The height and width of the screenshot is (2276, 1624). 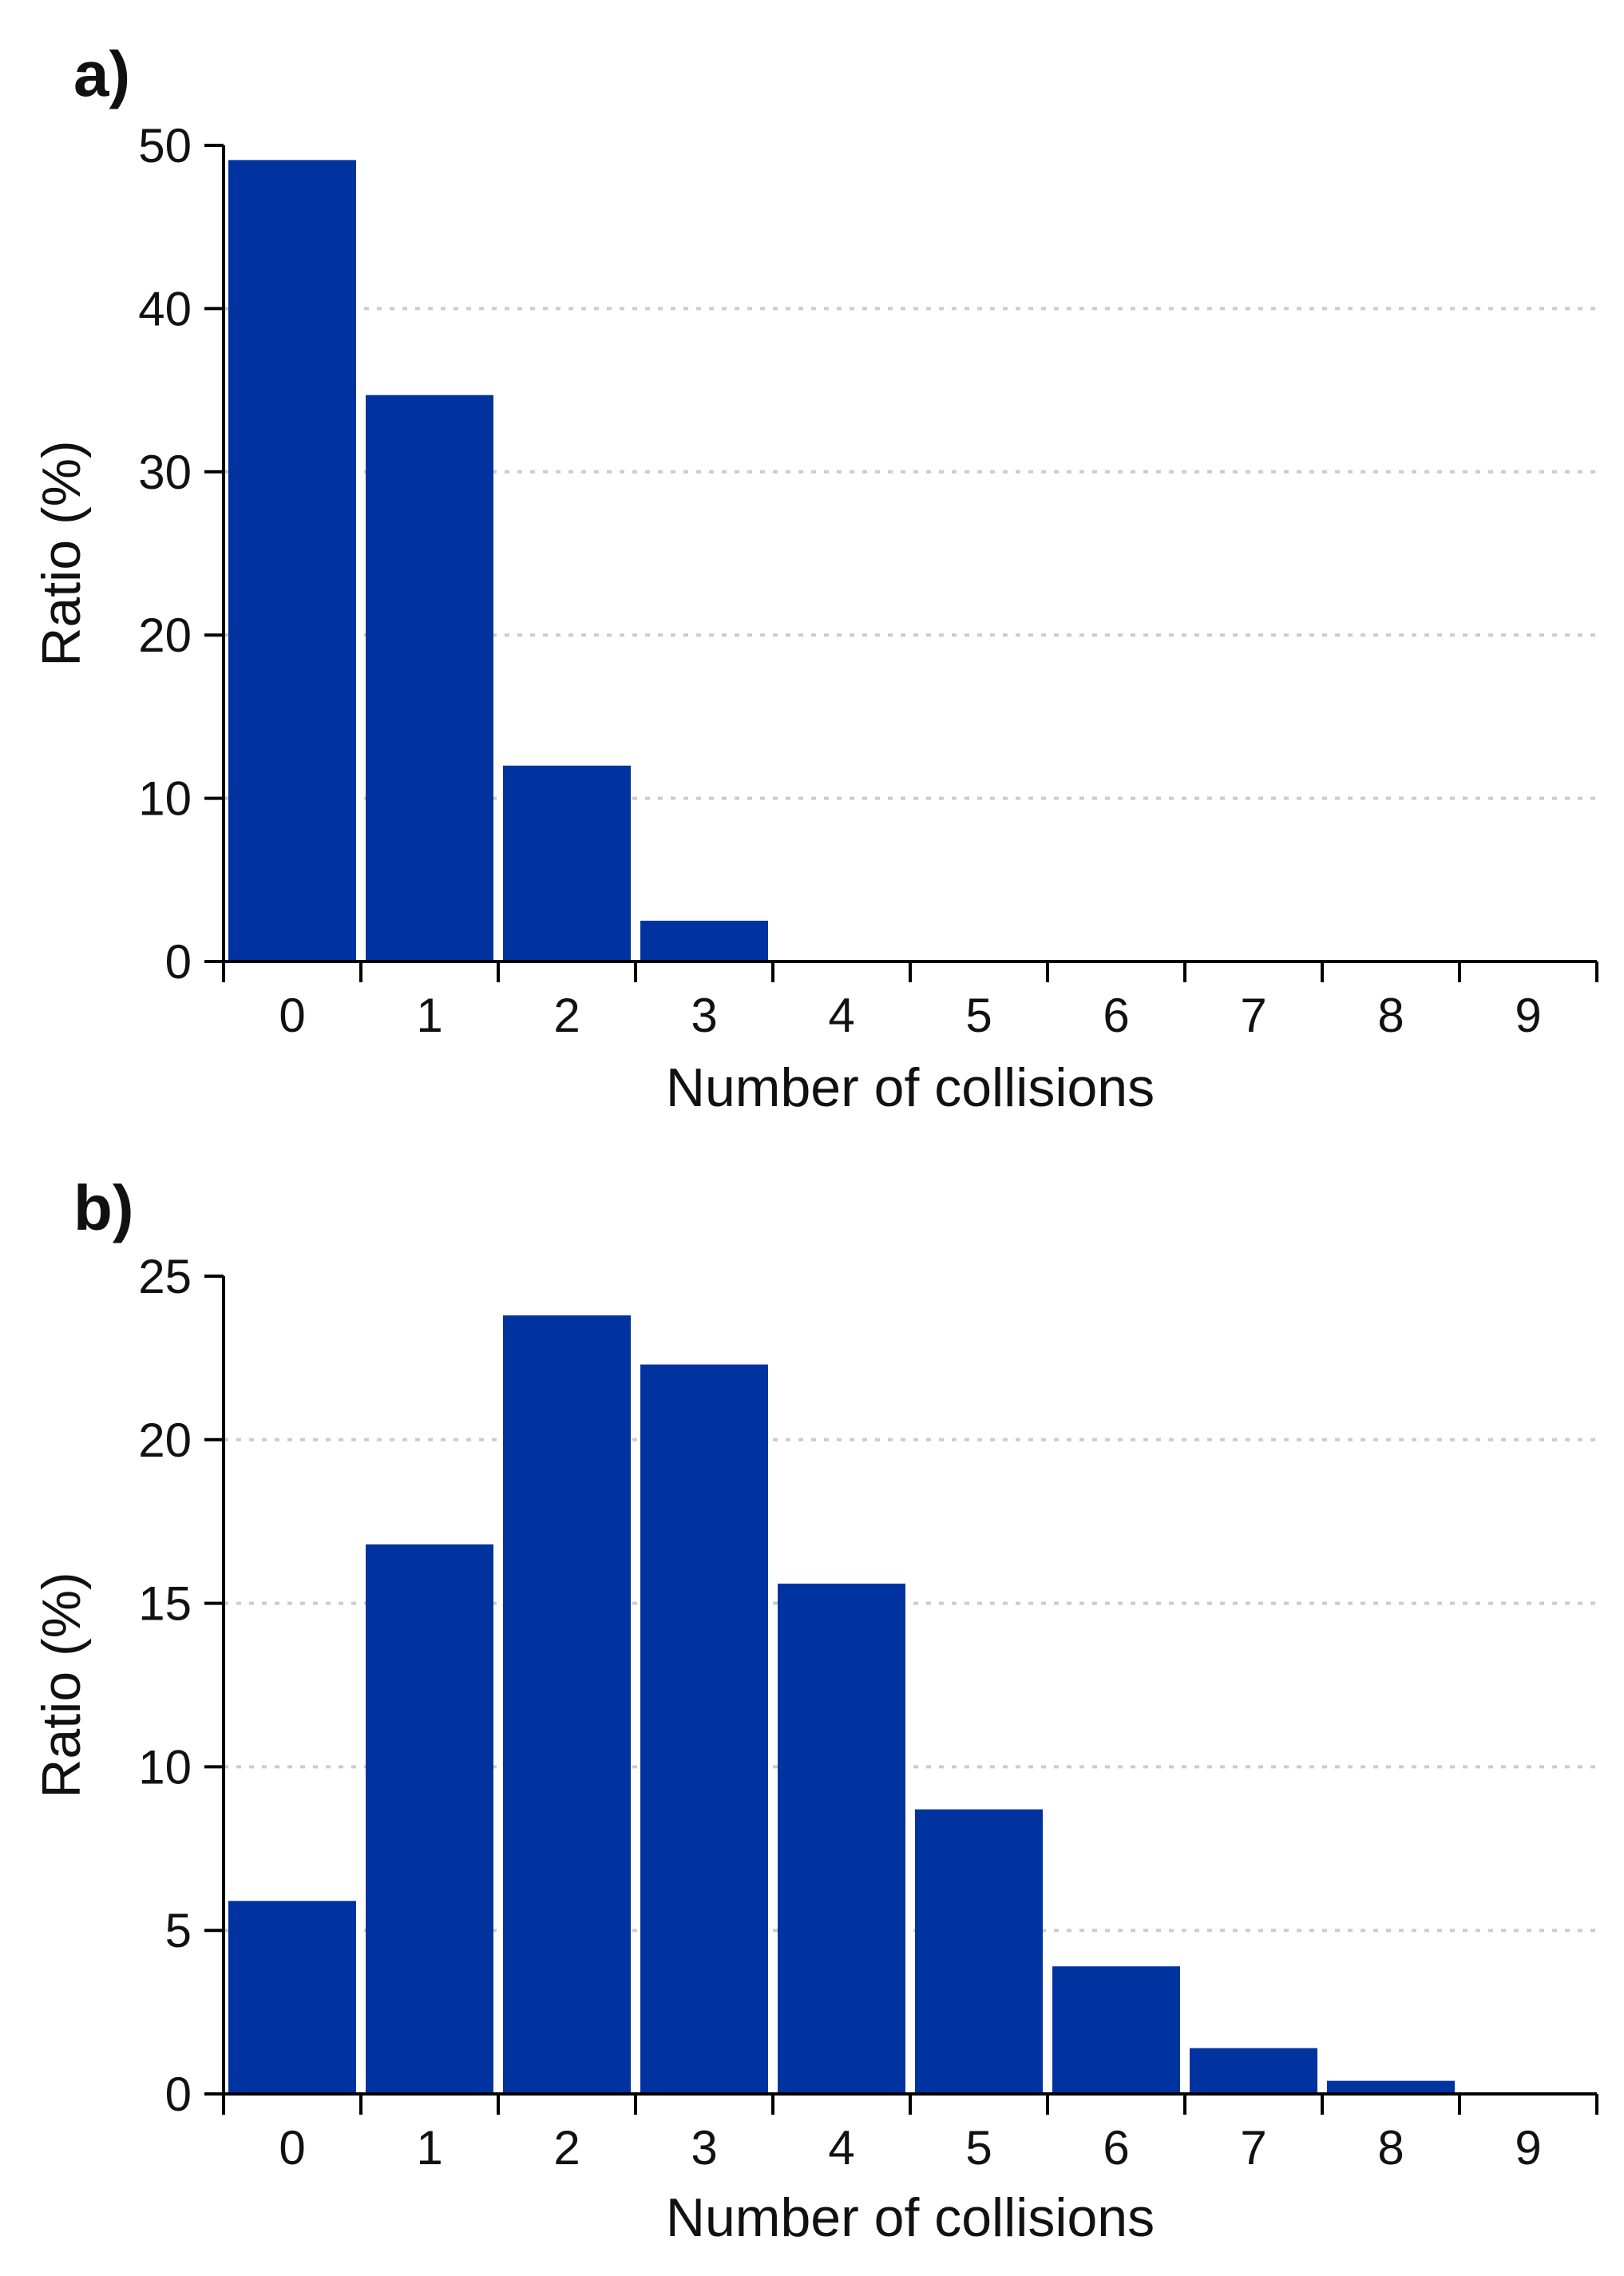 I want to click on y-tick-label: 5, so click(x=178, y=1930).